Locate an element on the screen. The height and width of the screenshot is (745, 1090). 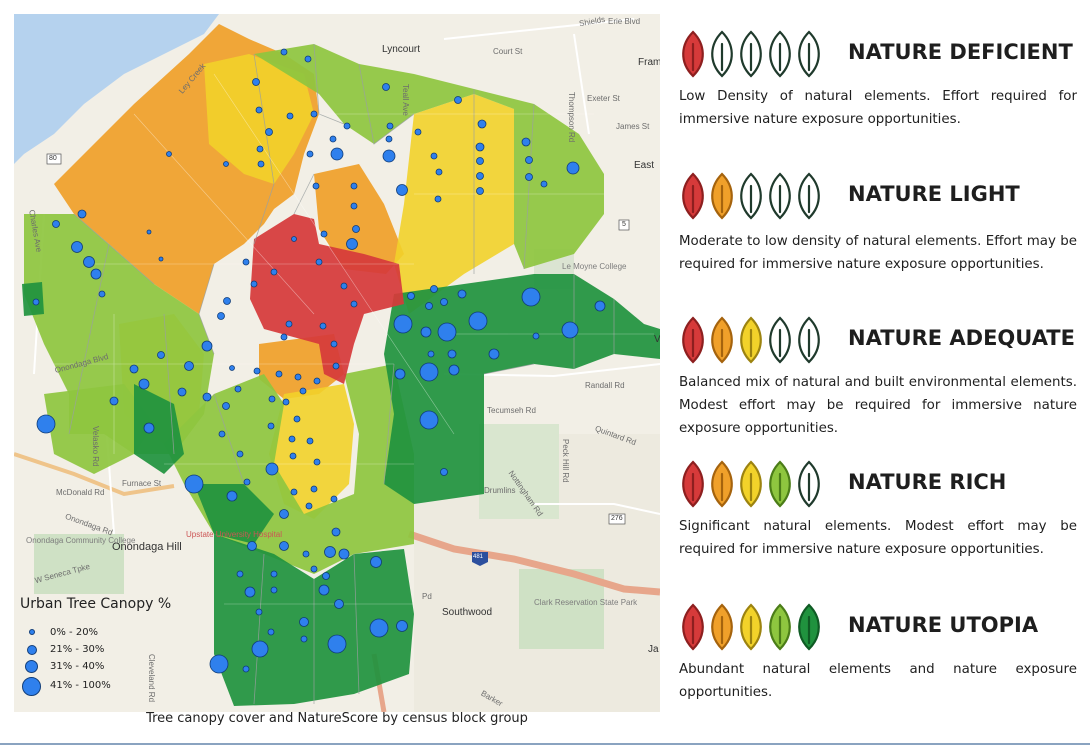
legend-title: Urban Tree Canopy % is located at coordinates (96, 604).